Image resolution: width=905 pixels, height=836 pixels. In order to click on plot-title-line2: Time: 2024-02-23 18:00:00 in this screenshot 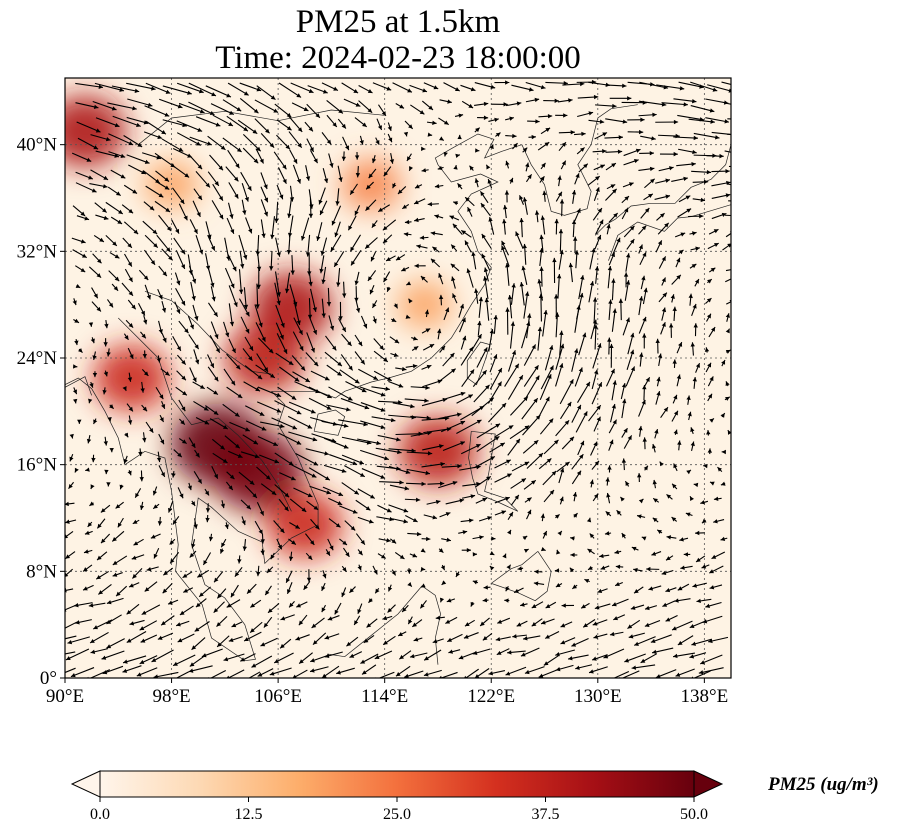, I will do `click(398, 58)`.